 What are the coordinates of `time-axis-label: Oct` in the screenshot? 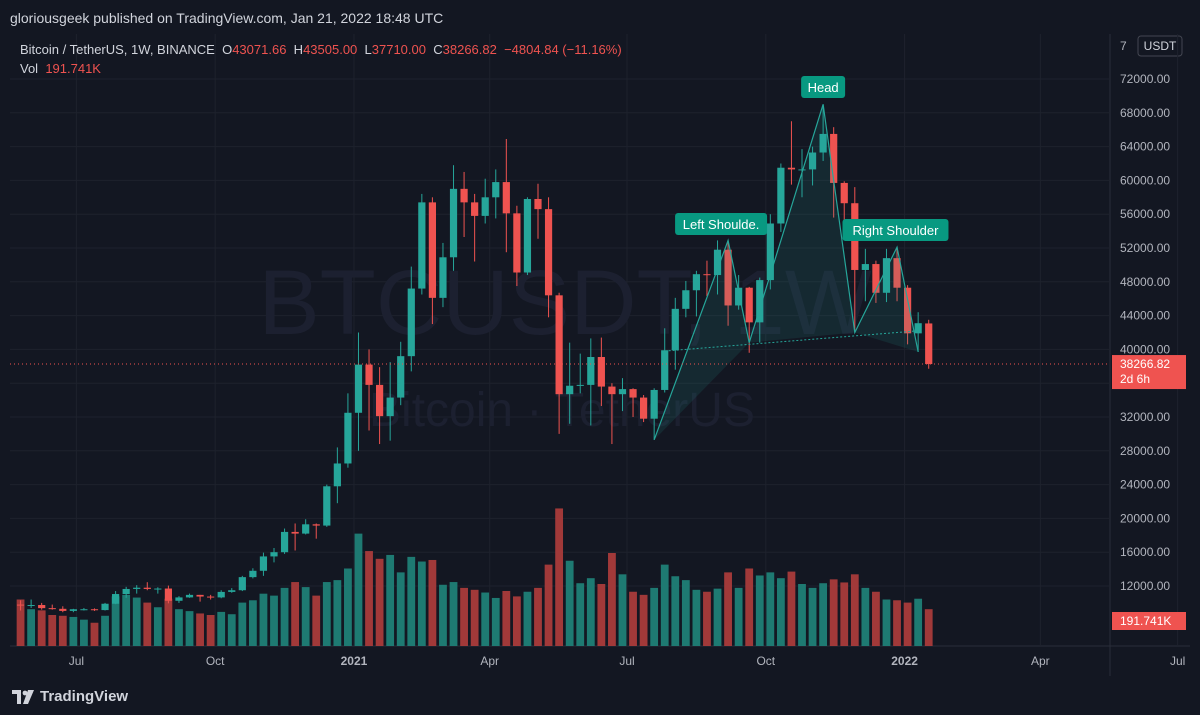 It's located at (765, 661).